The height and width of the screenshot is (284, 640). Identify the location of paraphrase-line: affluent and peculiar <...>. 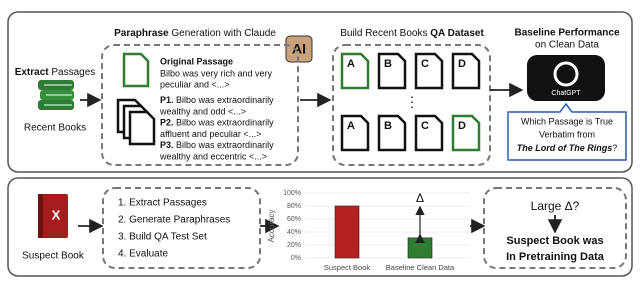
(210, 134).